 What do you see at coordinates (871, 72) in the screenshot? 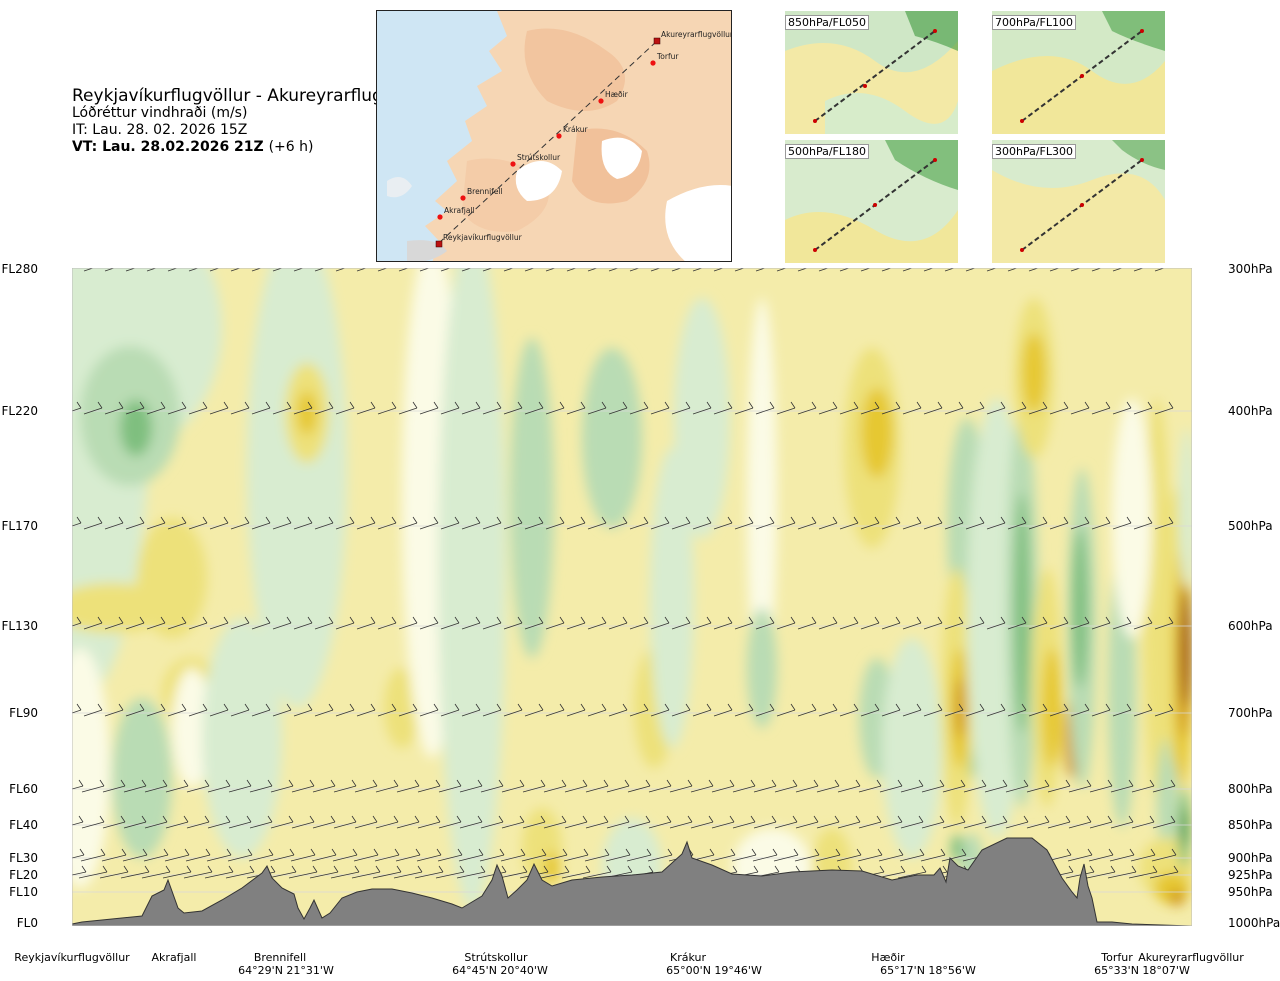
I see `thumbnail-850hpa: 850hPa/FL050` at bounding box center [871, 72].